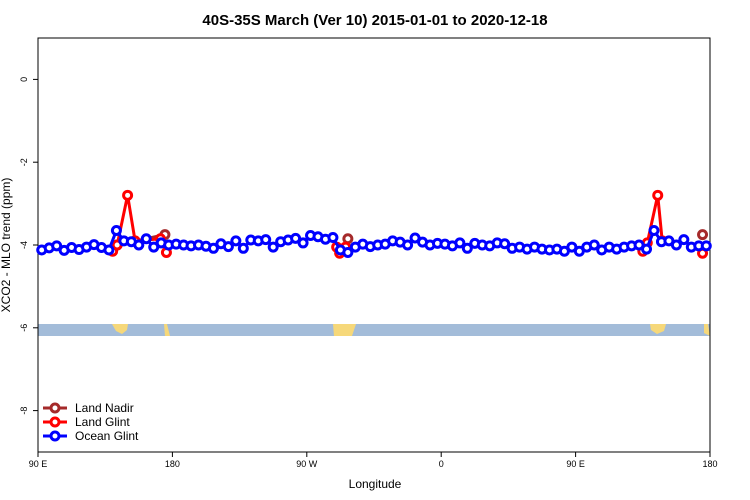 This screenshot has height=500, width=750. I want to click on ocean-strip, so click(374, 330).